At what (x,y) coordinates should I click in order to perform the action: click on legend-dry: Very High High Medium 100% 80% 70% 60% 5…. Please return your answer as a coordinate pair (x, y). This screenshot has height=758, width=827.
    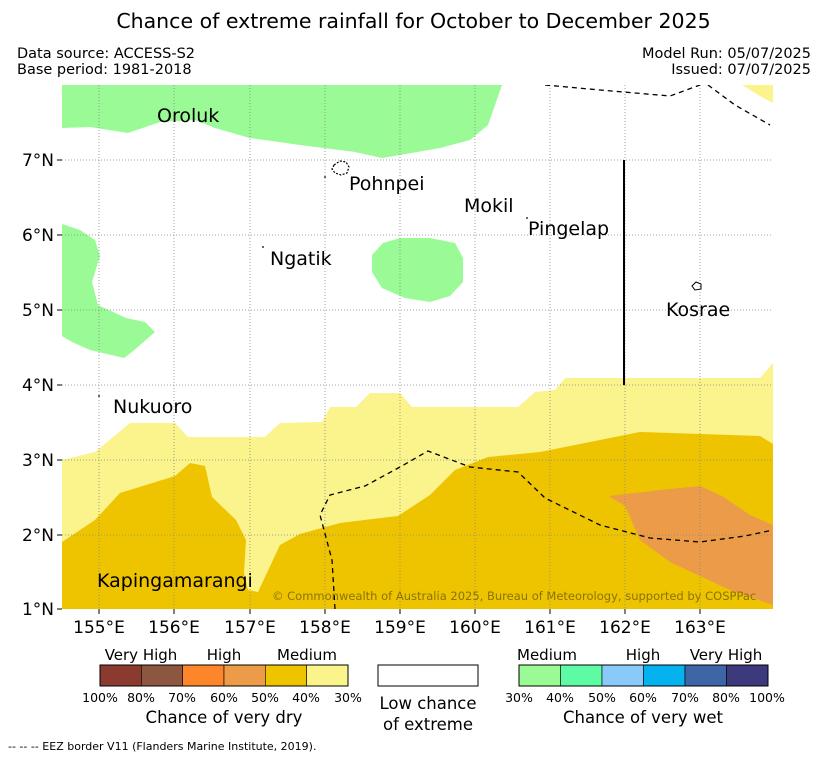
    Looking at the image, I should click on (222, 686).